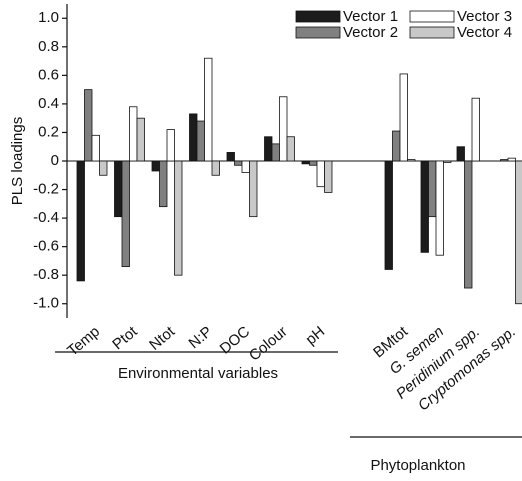  What do you see at coordinates (125, 338) in the screenshot?
I see `x-tick-label: Ptot` at bounding box center [125, 338].